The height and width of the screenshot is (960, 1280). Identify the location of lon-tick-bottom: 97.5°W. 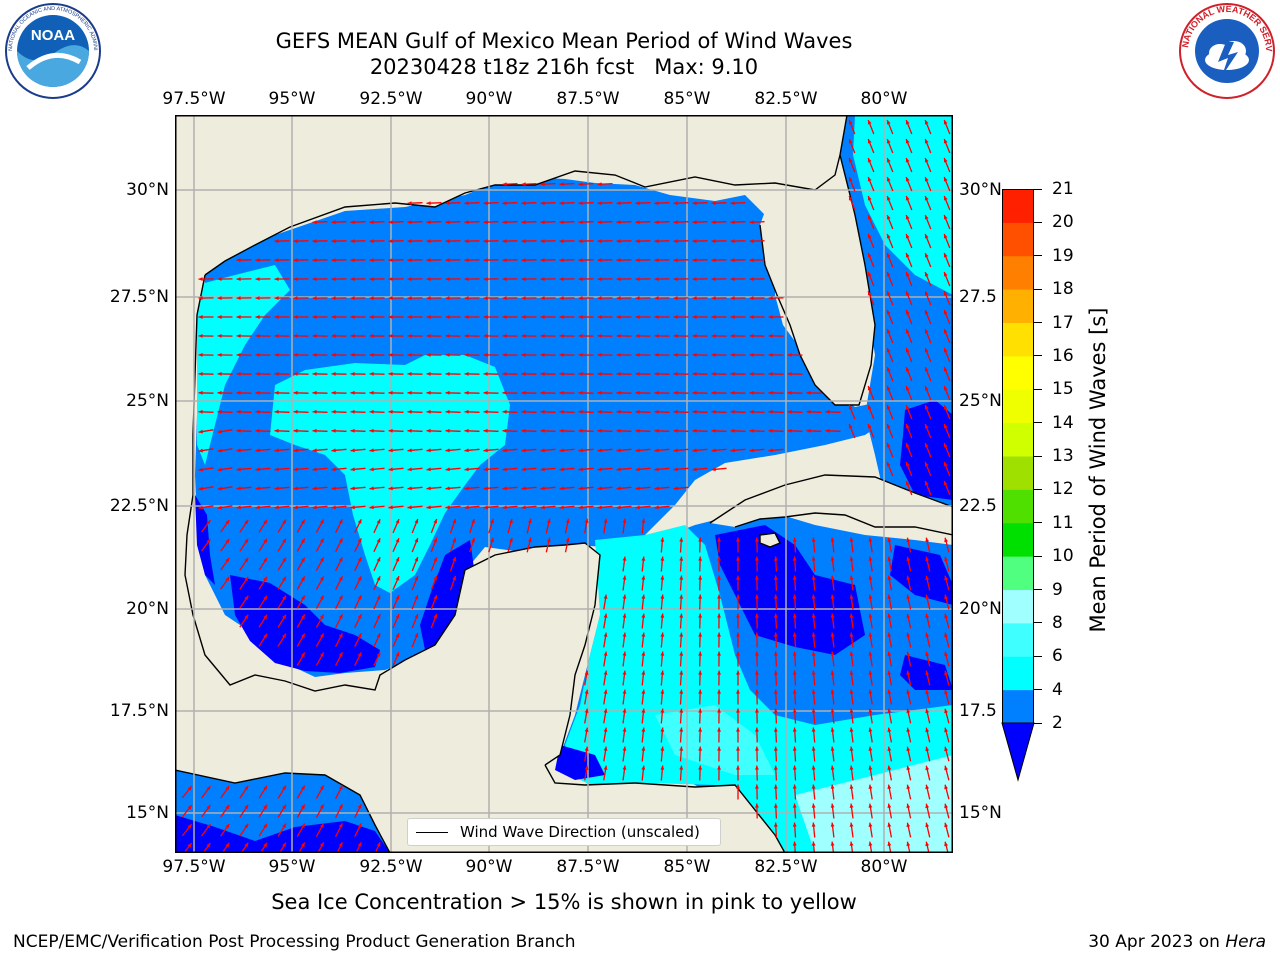
(194, 867).